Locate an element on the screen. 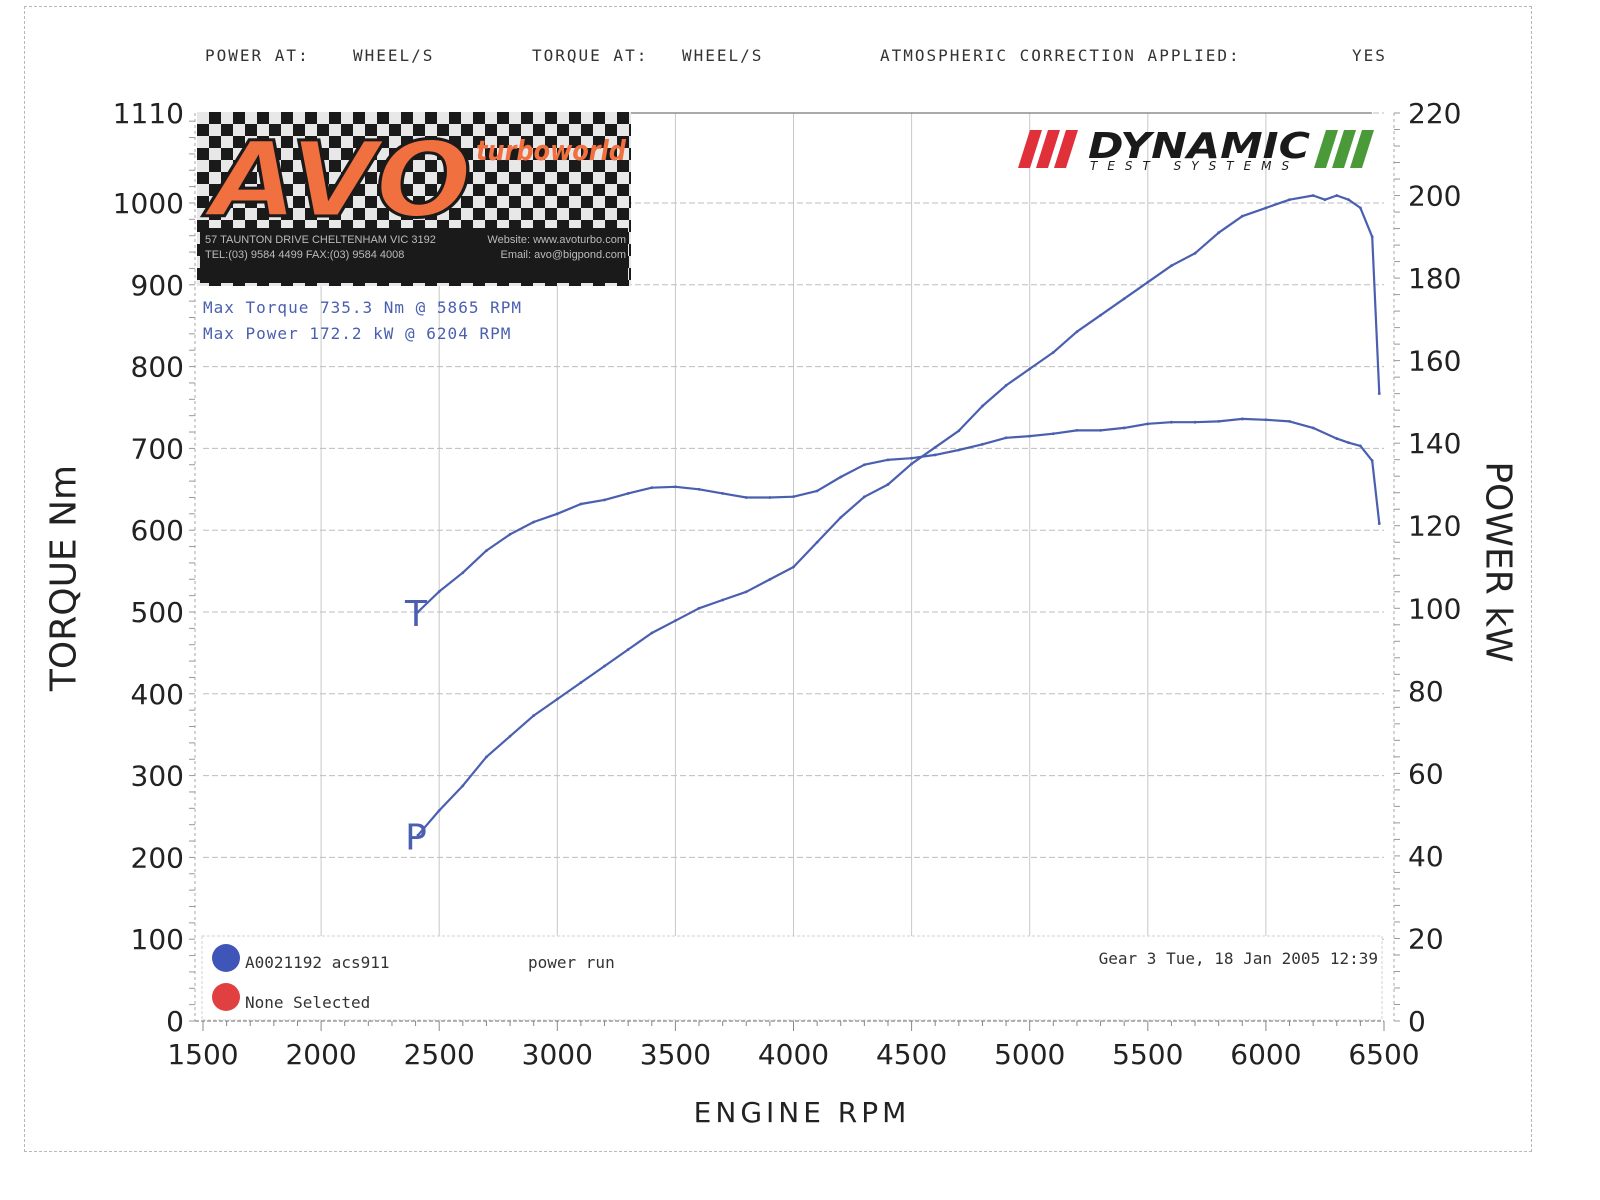 This screenshot has width=1600, height=1200. y2-tick-label: 80 is located at coordinates (1426, 691).